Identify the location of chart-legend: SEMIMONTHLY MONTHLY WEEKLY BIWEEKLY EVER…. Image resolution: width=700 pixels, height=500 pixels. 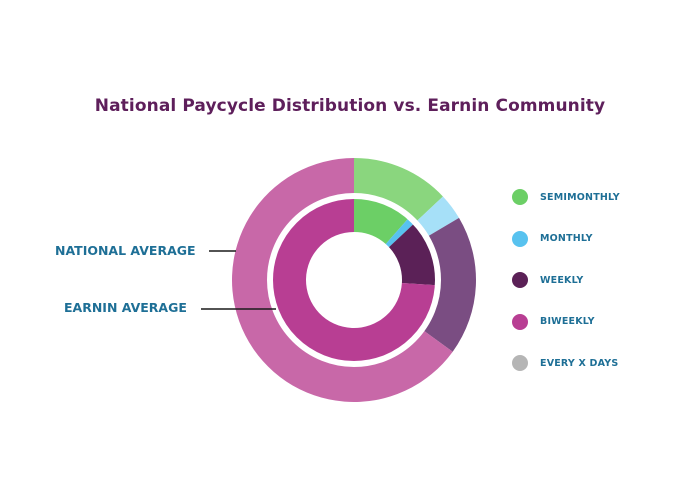
(566, 292).